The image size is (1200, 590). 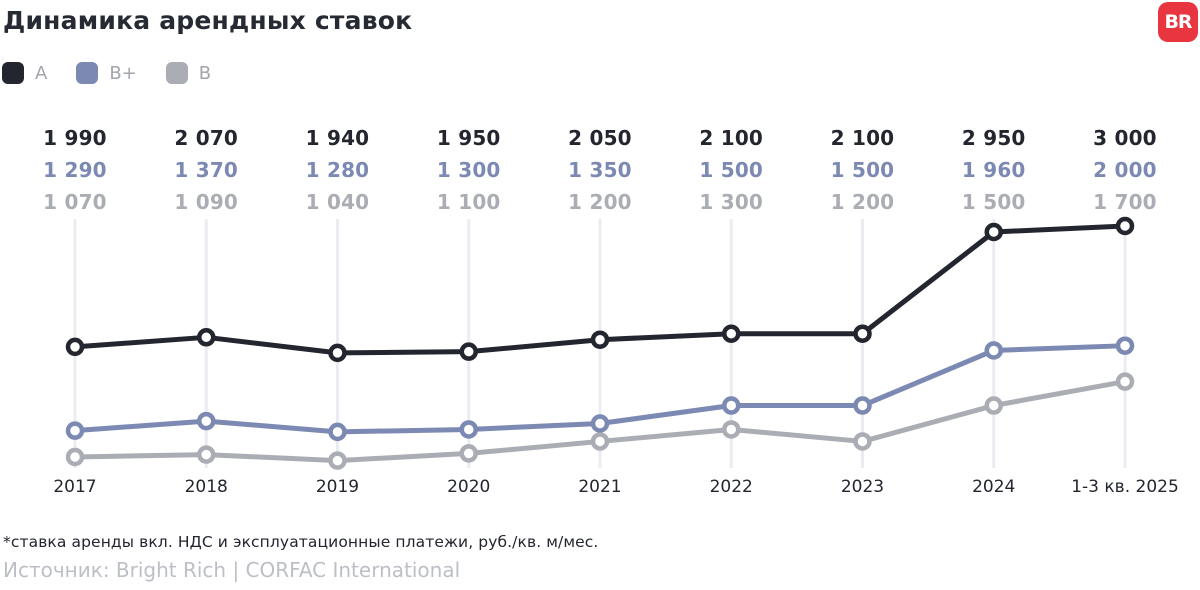 What do you see at coordinates (1125, 170) in the screenshot?
I see `value-label-B+-1-3 кв. 2025: 2 000` at bounding box center [1125, 170].